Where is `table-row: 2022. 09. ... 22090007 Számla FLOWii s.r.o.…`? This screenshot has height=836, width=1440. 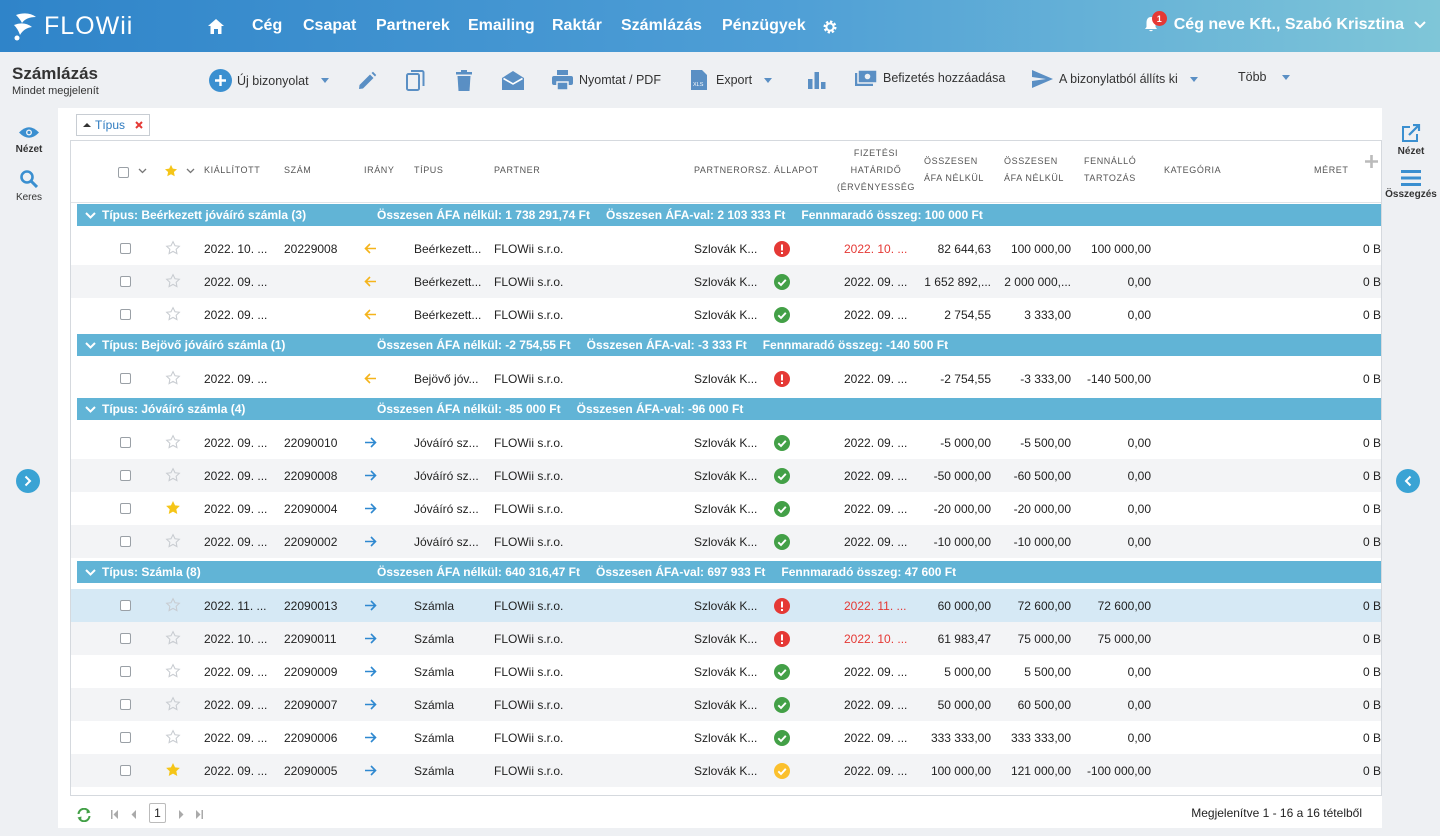 table-row: 2022. 09. ... 22090007 Számla FLOWii s.r.o.… is located at coordinates (726, 704).